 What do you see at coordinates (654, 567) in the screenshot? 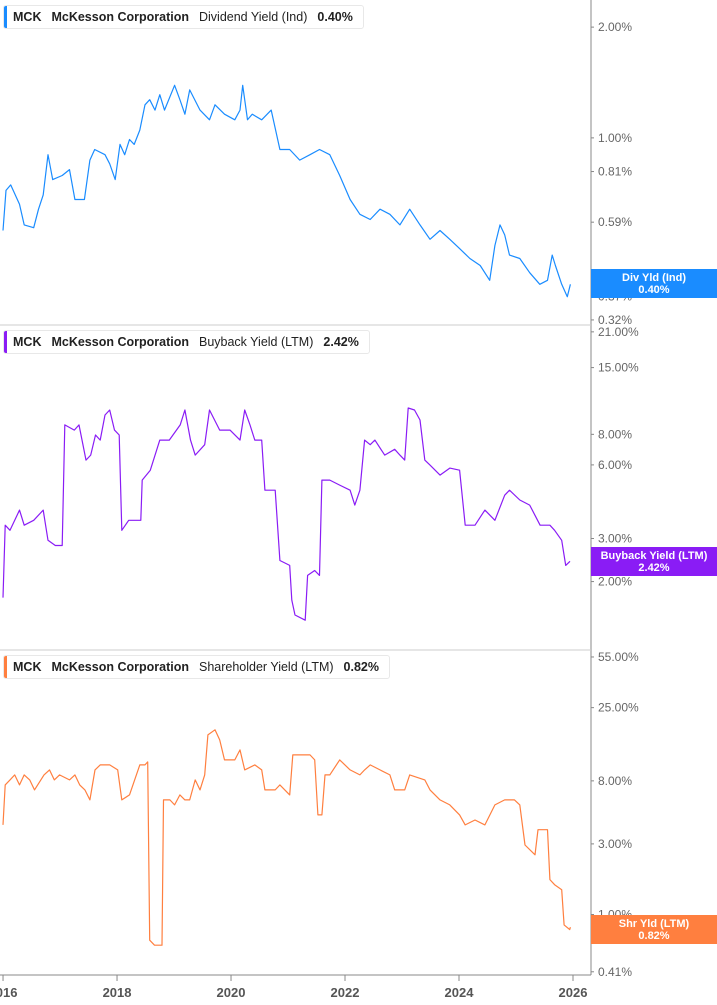
I see `value-label-value: 2.42%` at bounding box center [654, 567].